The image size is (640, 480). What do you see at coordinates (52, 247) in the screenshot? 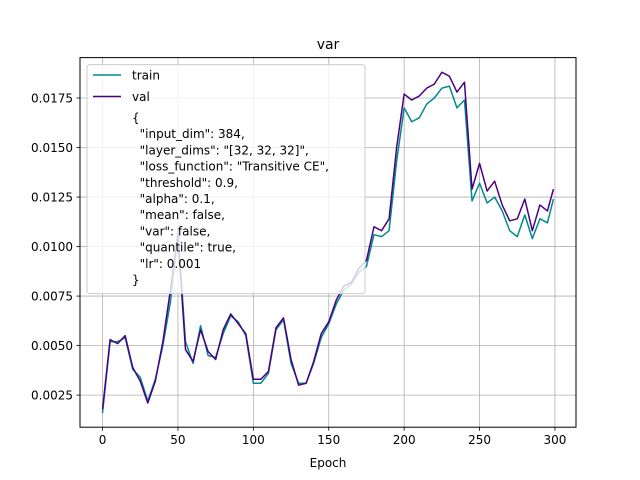
I see `y-tick-label: 0.0100` at bounding box center [52, 247].